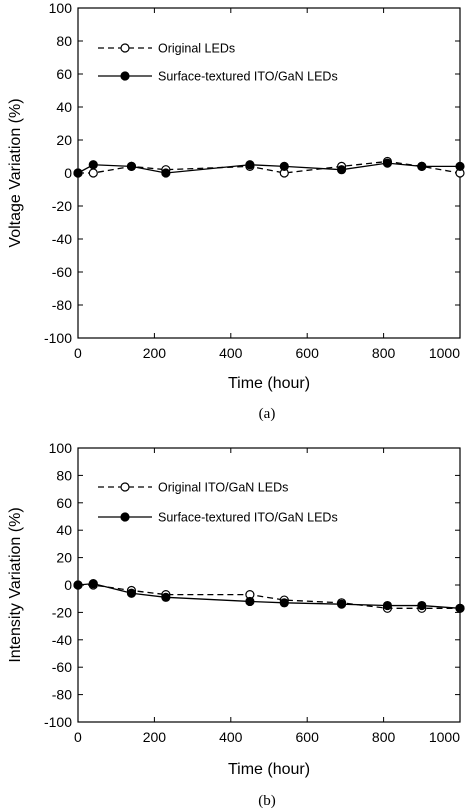 The width and height of the screenshot is (474, 812). Describe the element at coordinates (196, 49) in the screenshot. I see `legend-label: Original LEDs` at that location.